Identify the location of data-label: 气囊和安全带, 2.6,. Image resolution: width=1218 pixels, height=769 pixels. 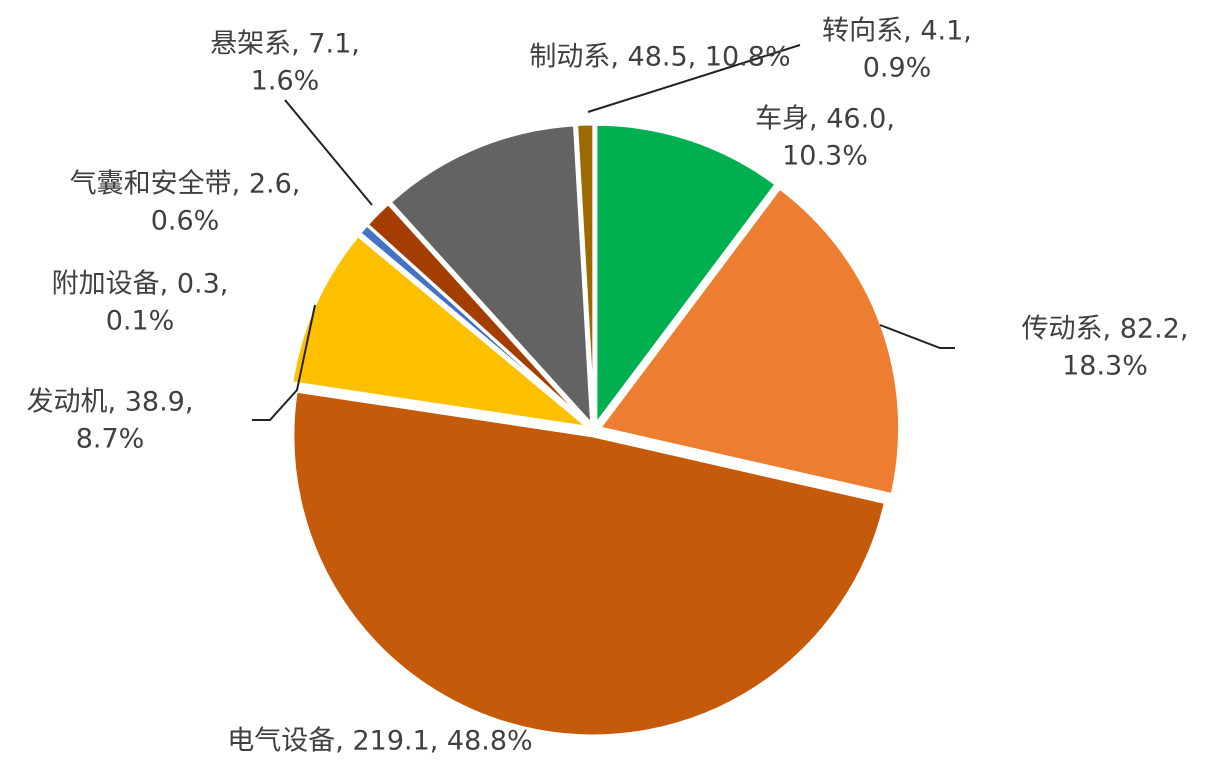
(185, 184).